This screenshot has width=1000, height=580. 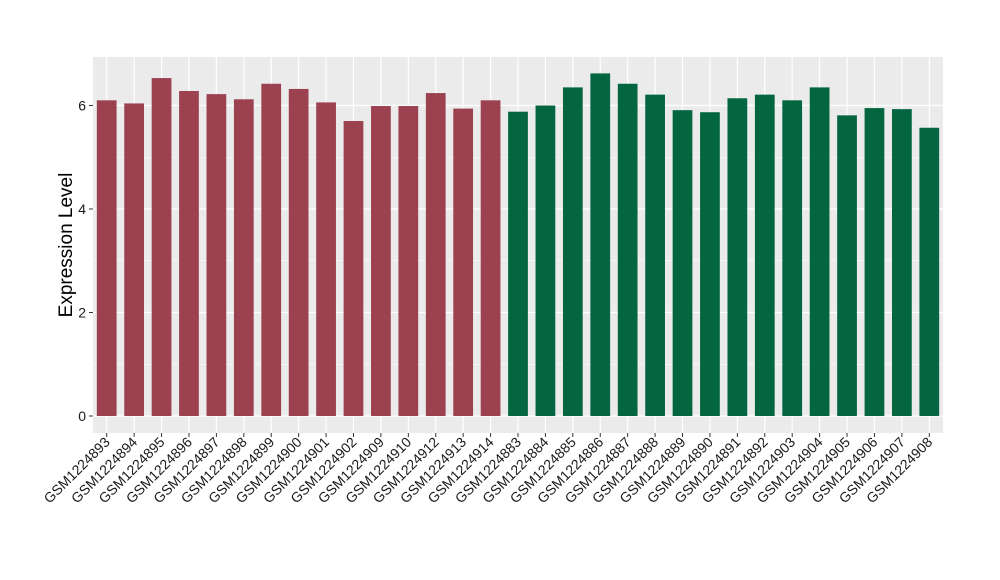 What do you see at coordinates (435, 254) in the screenshot?
I see `bar-GSM1224912` at bounding box center [435, 254].